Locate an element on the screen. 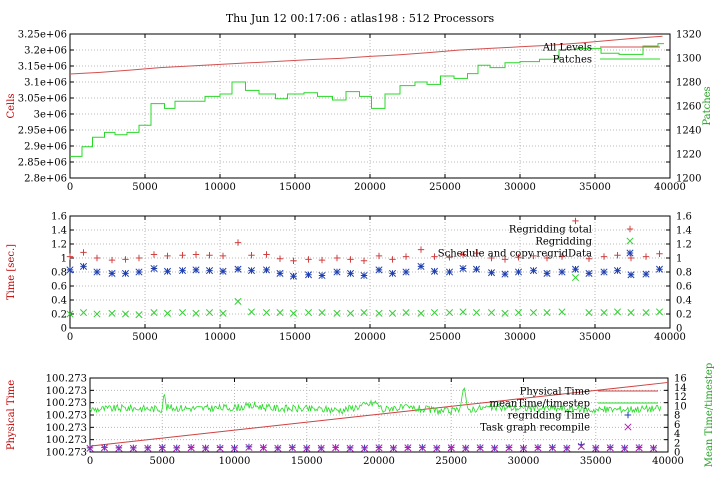  x-tick-label: 15000 is located at coordinates (295, 337).